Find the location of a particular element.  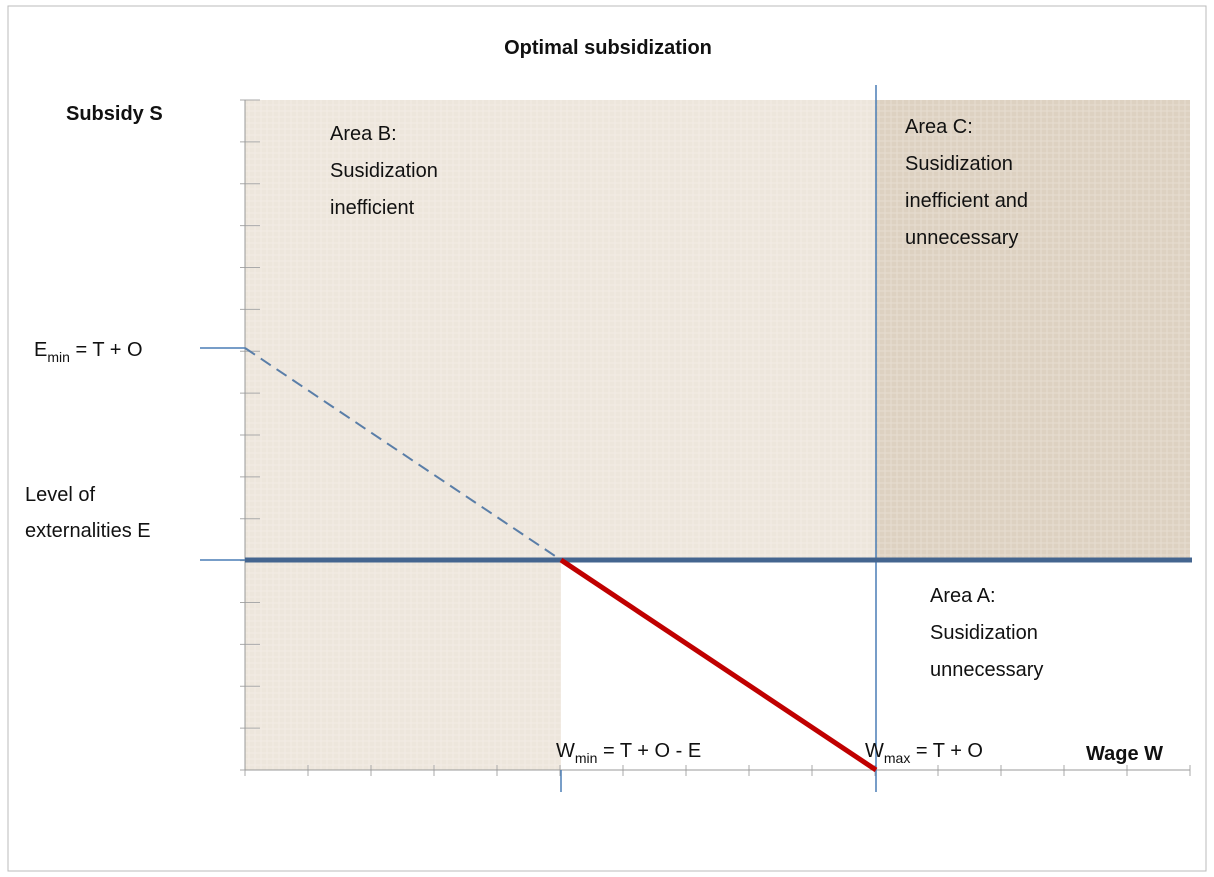

area-label-line: inefficient is located at coordinates (372, 208).